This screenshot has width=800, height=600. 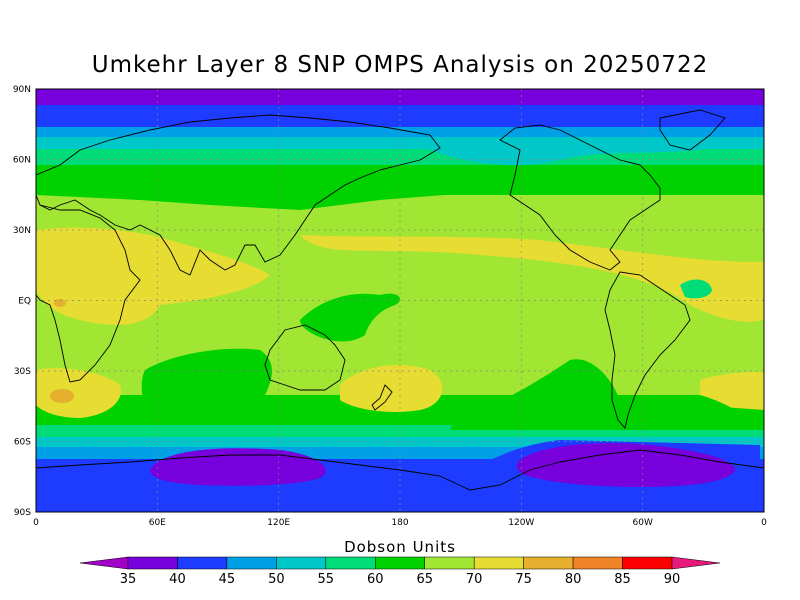 I want to click on lat-label: 90S, so click(x=22, y=513).